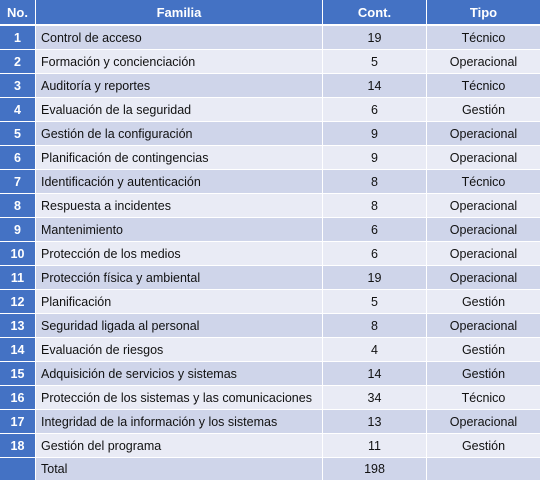  Describe the element at coordinates (179, 254) in the screenshot. I see `familia-cell: Protección de los medios` at that location.